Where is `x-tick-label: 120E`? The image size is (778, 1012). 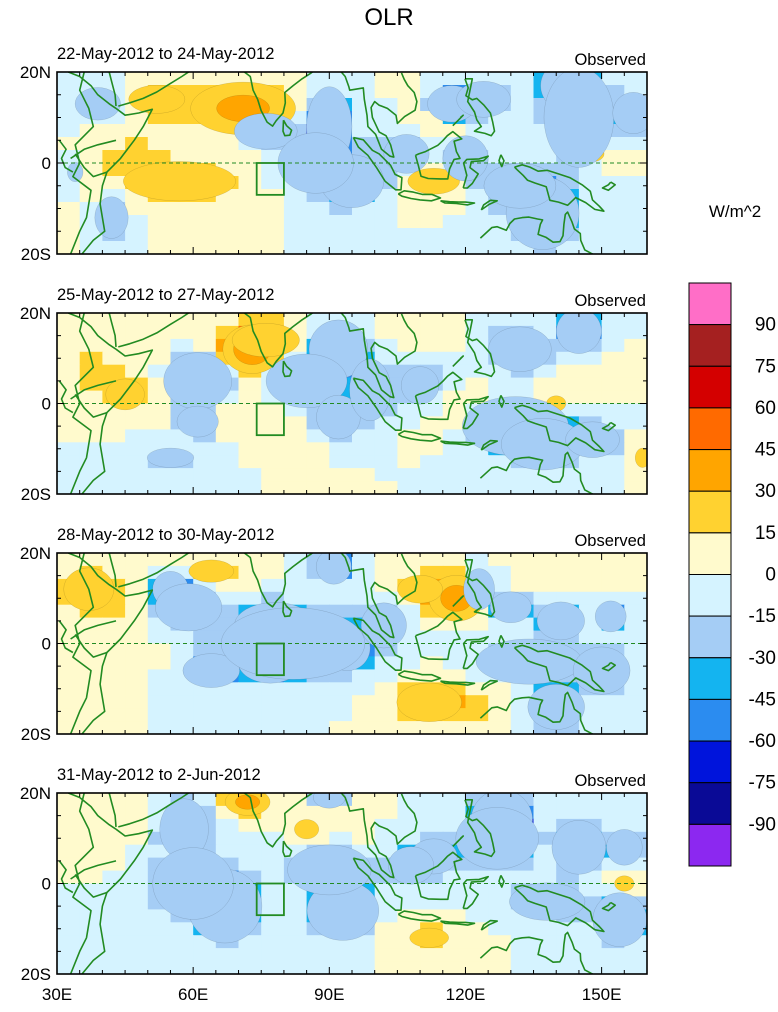 x-tick-label: 120E is located at coordinates (466, 994).